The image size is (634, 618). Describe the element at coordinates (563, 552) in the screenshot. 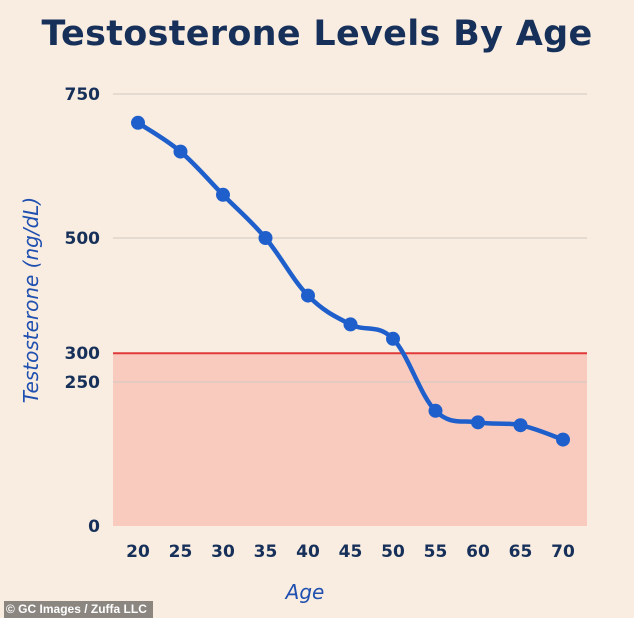

I see `x-tick-label: 70` at that location.